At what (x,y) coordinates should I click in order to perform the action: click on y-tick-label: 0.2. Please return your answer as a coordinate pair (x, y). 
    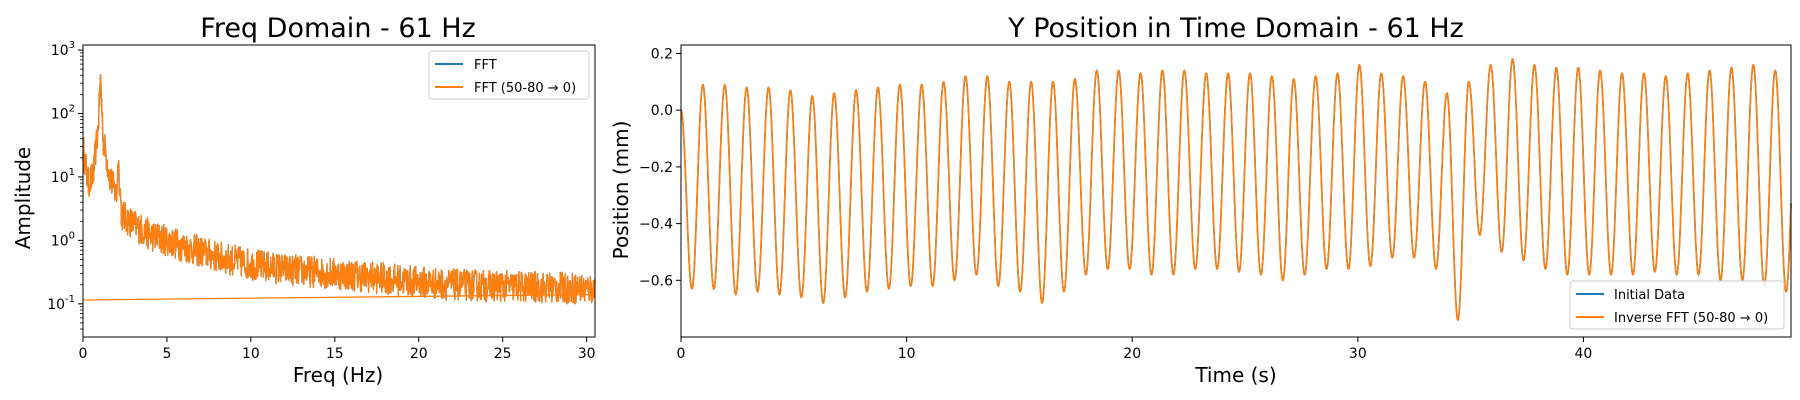
    Looking at the image, I should click on (662, 55).